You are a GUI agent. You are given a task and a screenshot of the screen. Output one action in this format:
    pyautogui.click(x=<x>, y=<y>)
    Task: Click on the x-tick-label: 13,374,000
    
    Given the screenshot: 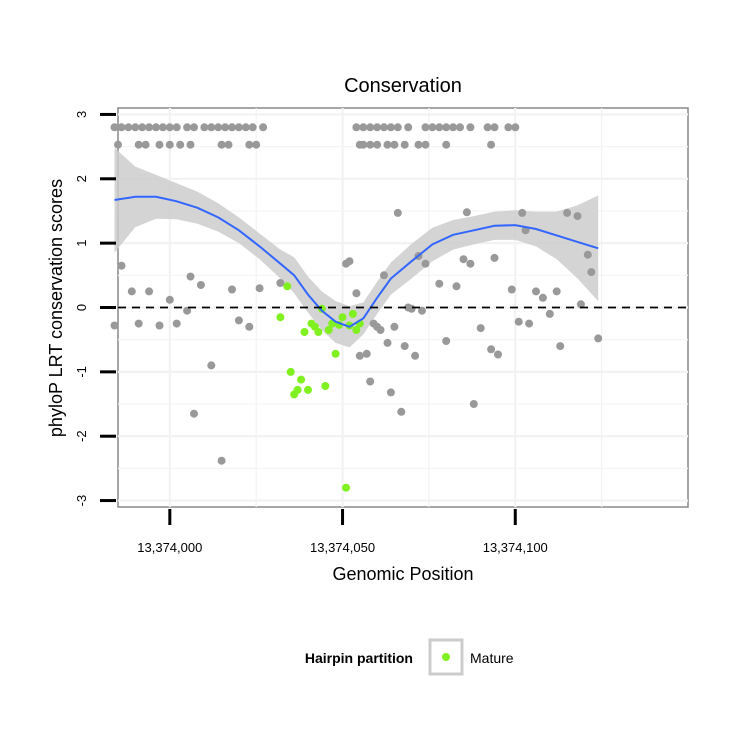 What is the action you would take?
    pyautogui.click(x=169, y=547)
    